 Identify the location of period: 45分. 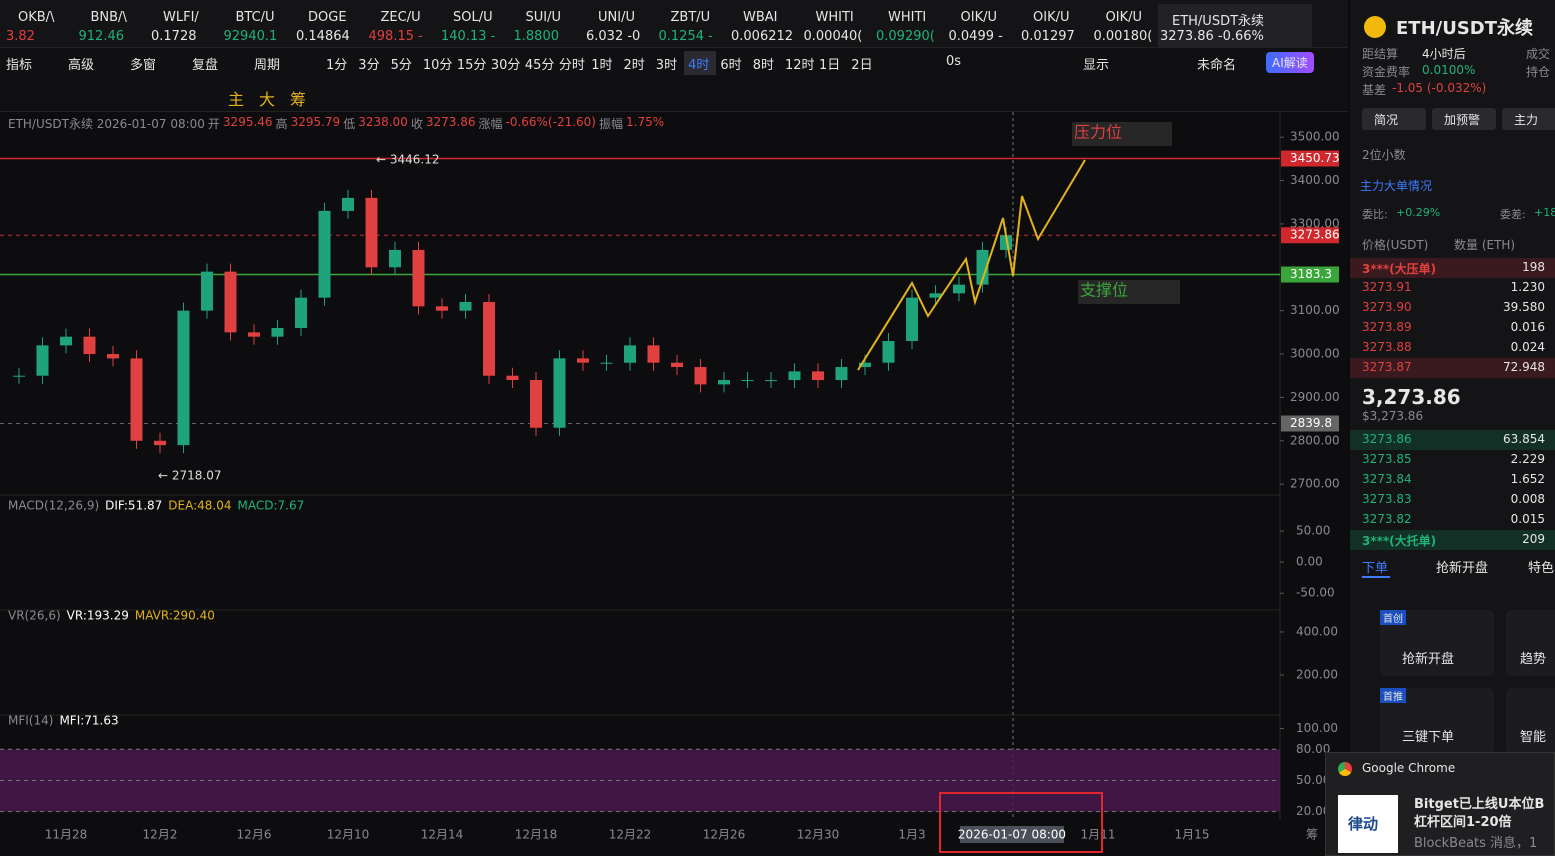
(539, 65).